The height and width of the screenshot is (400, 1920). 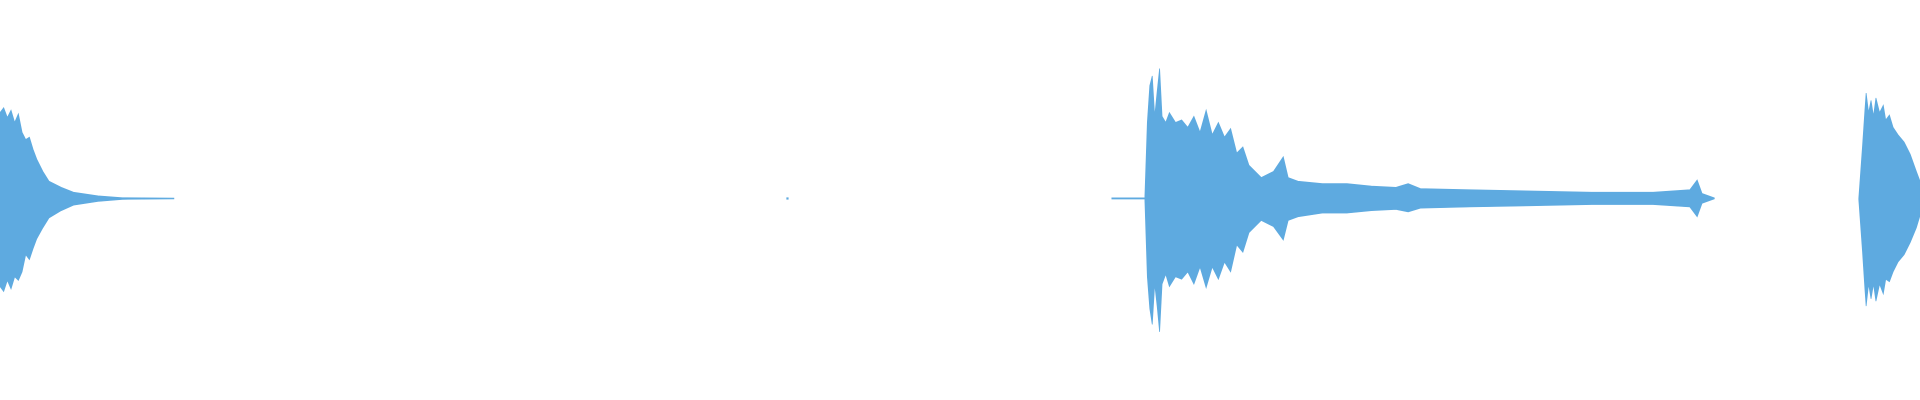 I want to click on waveform-lead-in, so click(x=1128, y=198).